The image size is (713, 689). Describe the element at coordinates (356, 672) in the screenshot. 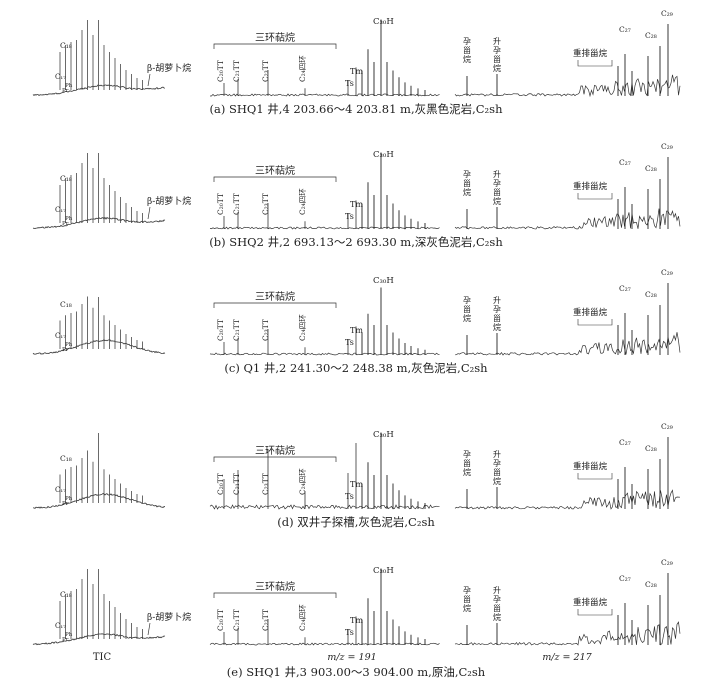

I see `panel-caption-e: (e) SHQ1 井,3 903.00～3 904.00 m,原油,C₂sh` at that location.